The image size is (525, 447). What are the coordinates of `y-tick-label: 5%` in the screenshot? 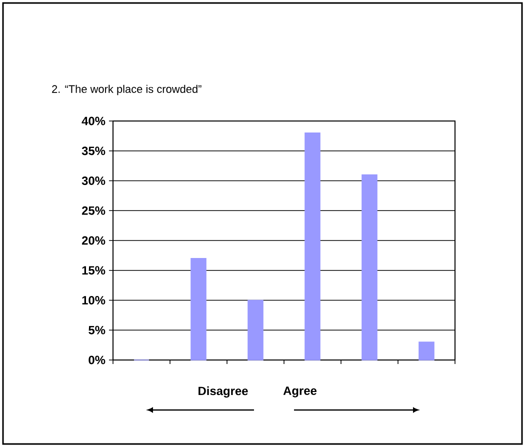 It's located at (97, 330).